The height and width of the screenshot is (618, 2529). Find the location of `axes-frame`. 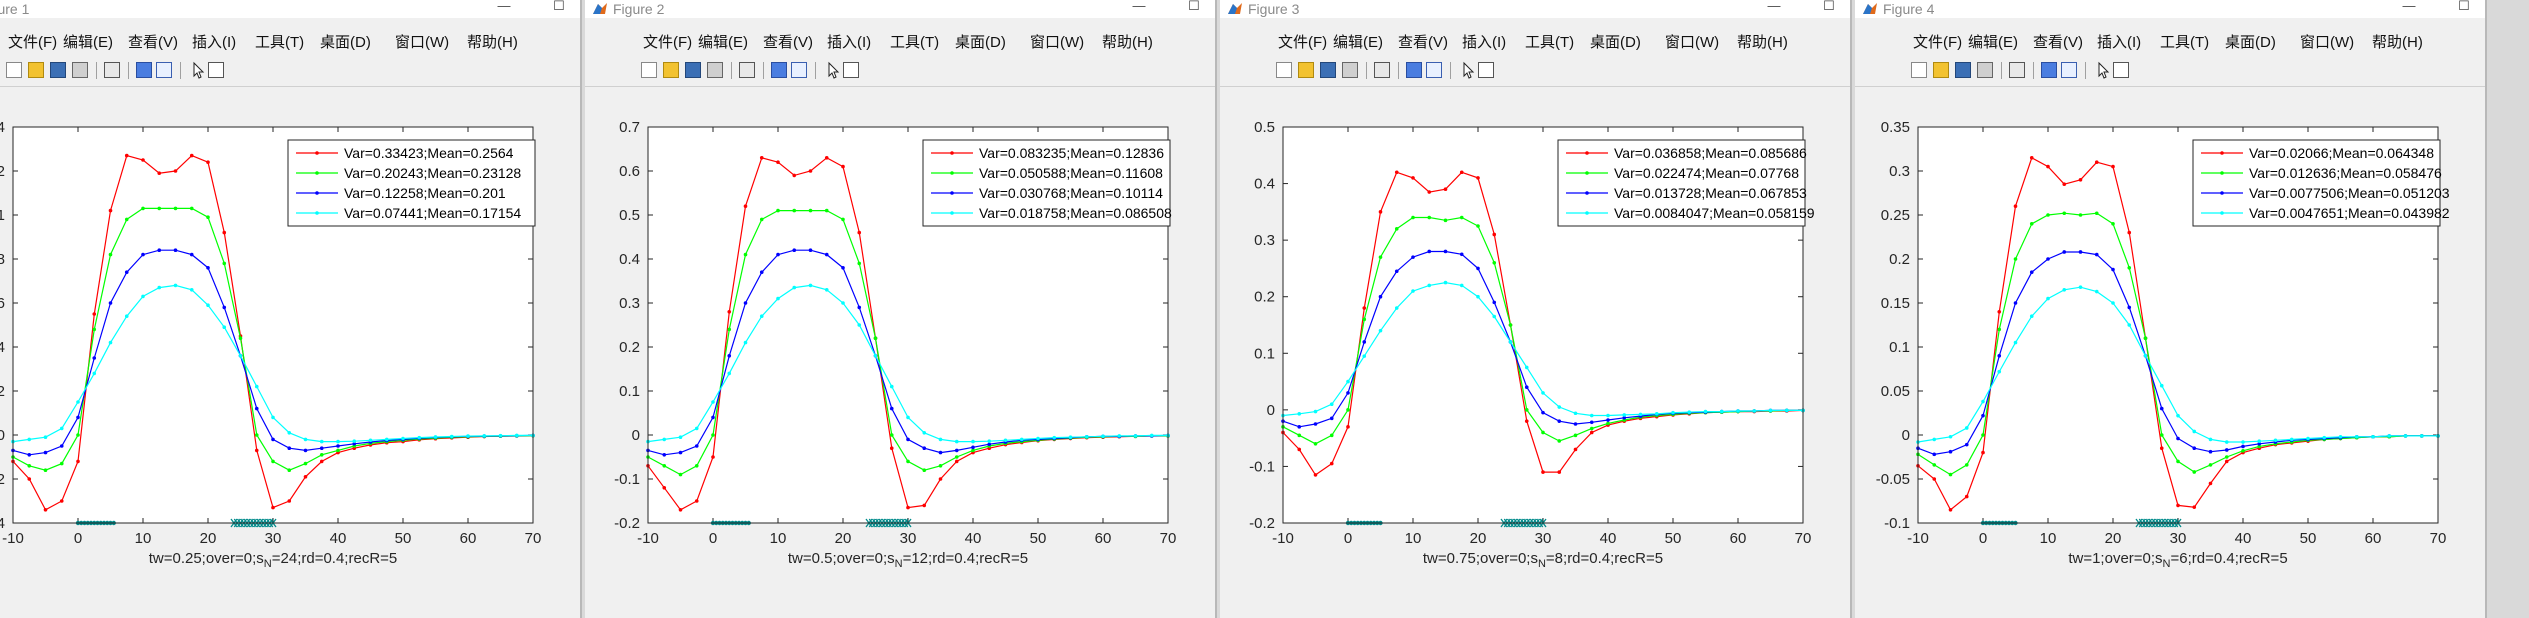

axes-frame is located at coordinates (2178, 325).